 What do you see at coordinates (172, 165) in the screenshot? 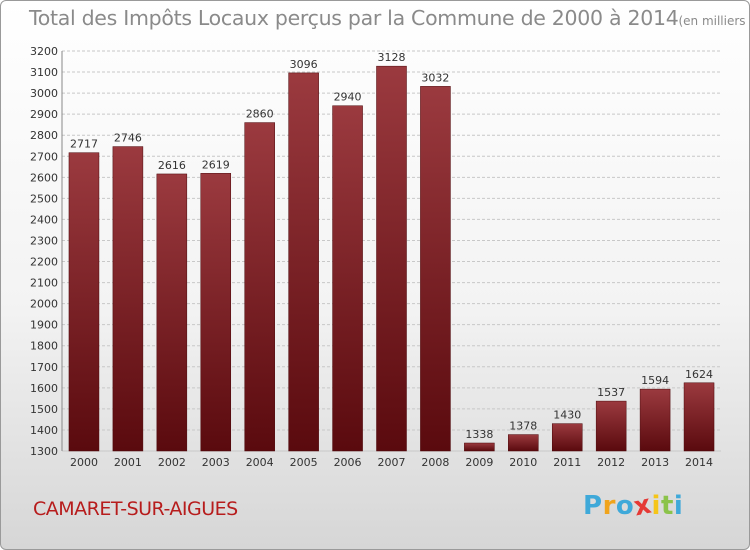
I see `data-label: 2616` at bounding box center [172, 165].